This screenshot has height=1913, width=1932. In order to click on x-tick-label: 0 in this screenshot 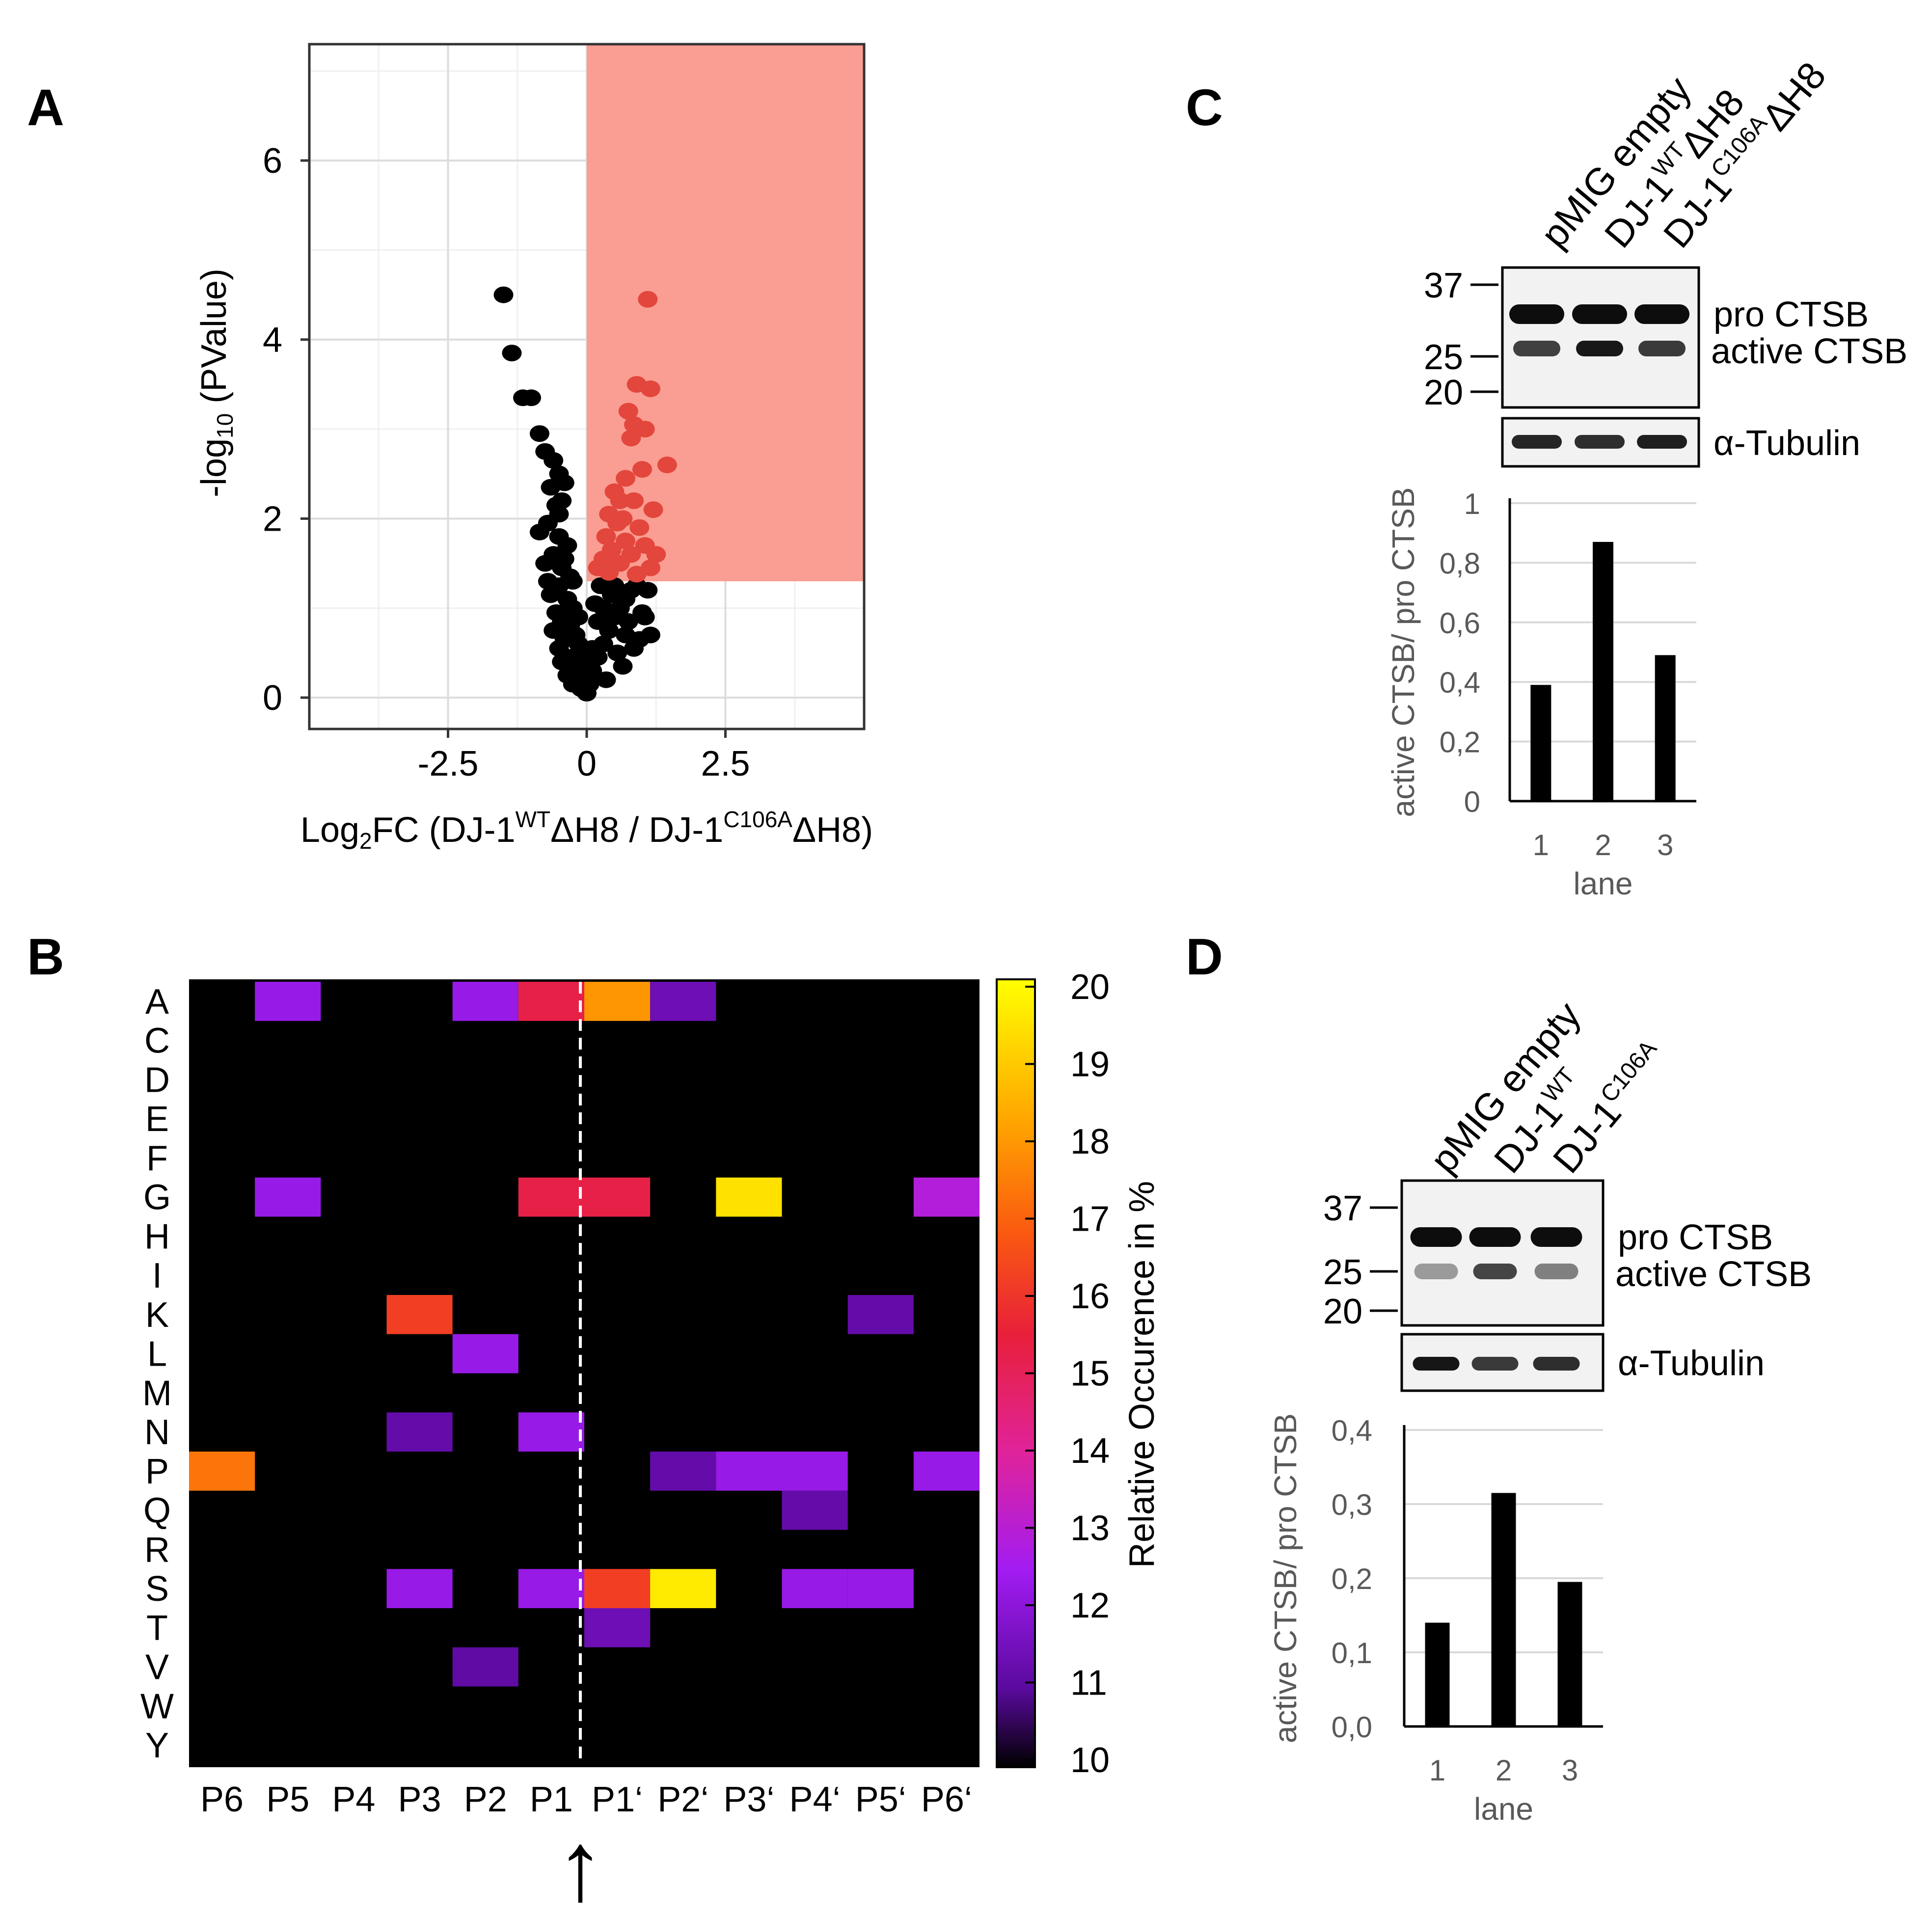, I will do `click(587, 763)`.